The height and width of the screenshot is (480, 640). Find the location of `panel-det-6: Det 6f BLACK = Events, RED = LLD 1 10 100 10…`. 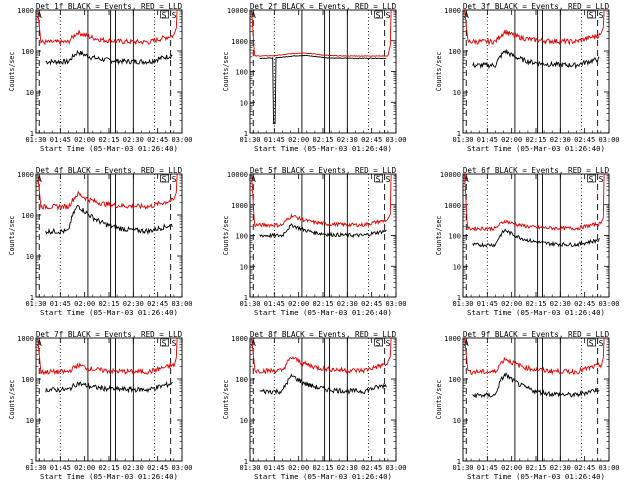

panel-det-6: Det 6f BLACK = Events, RED = LLD 1 10 100 10… is located at coordinates (527, 241).